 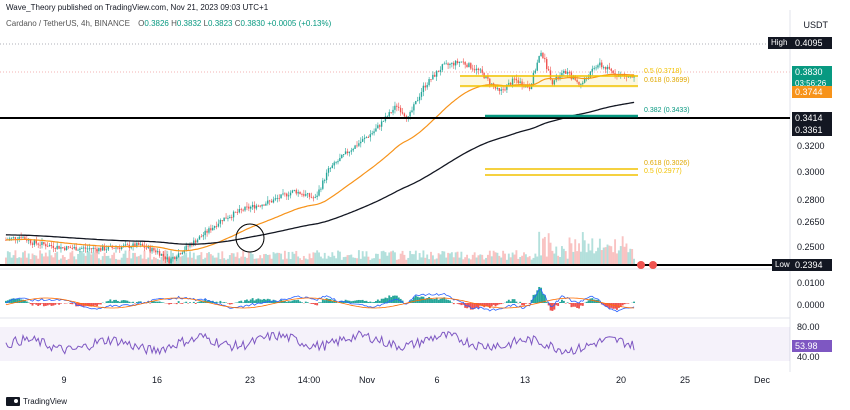 What do you see at coordinates (811, 283) in the screenshot?
I see `macd-tick-label: 0.0100` at bounding box center [811, 283].